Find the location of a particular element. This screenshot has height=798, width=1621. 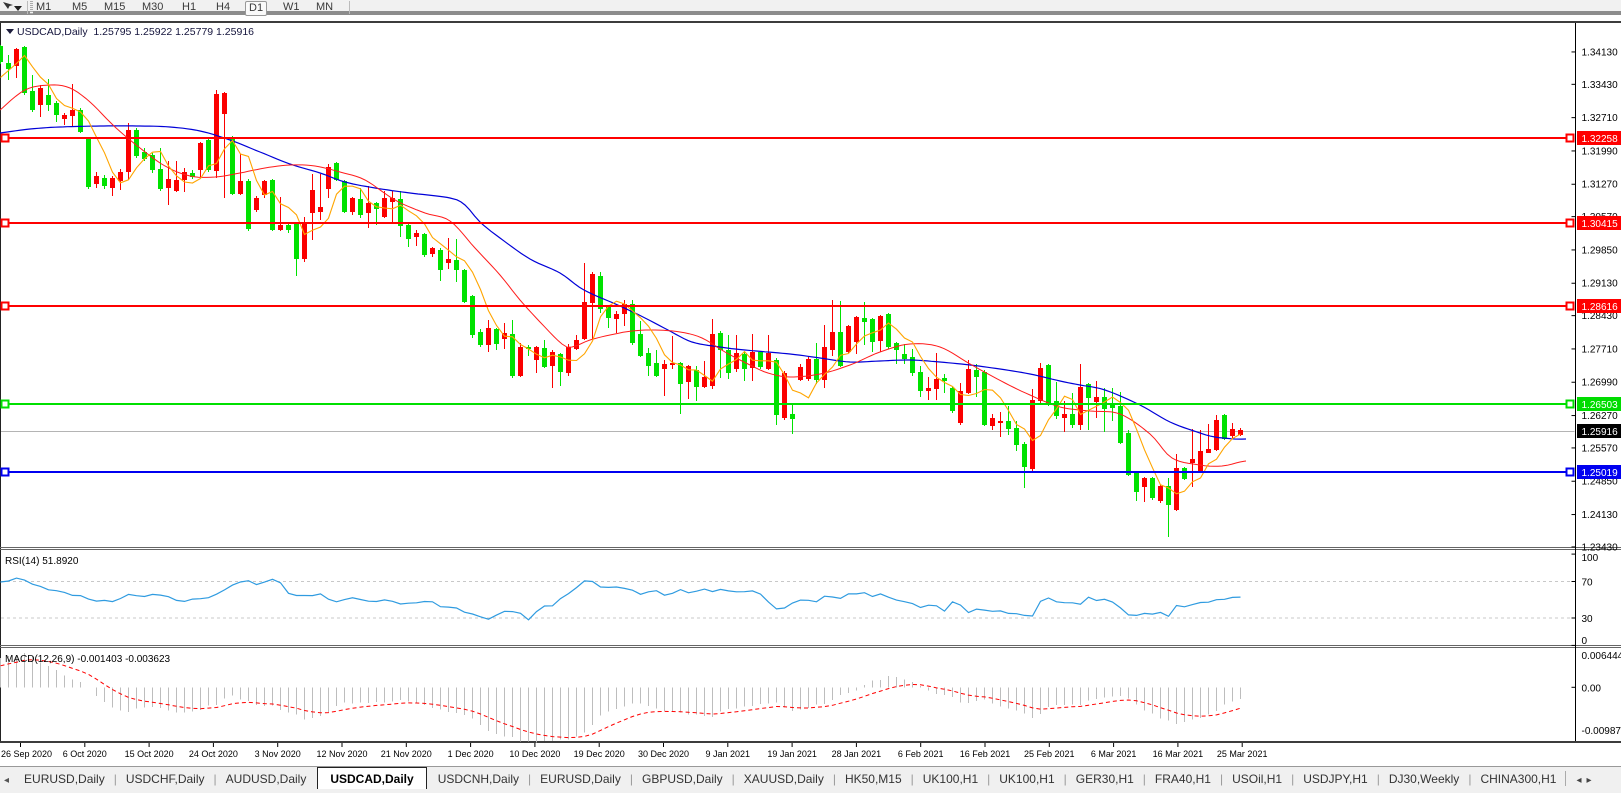

svg-text: 10 Dec 2020 is located at coordinates (534, 754).